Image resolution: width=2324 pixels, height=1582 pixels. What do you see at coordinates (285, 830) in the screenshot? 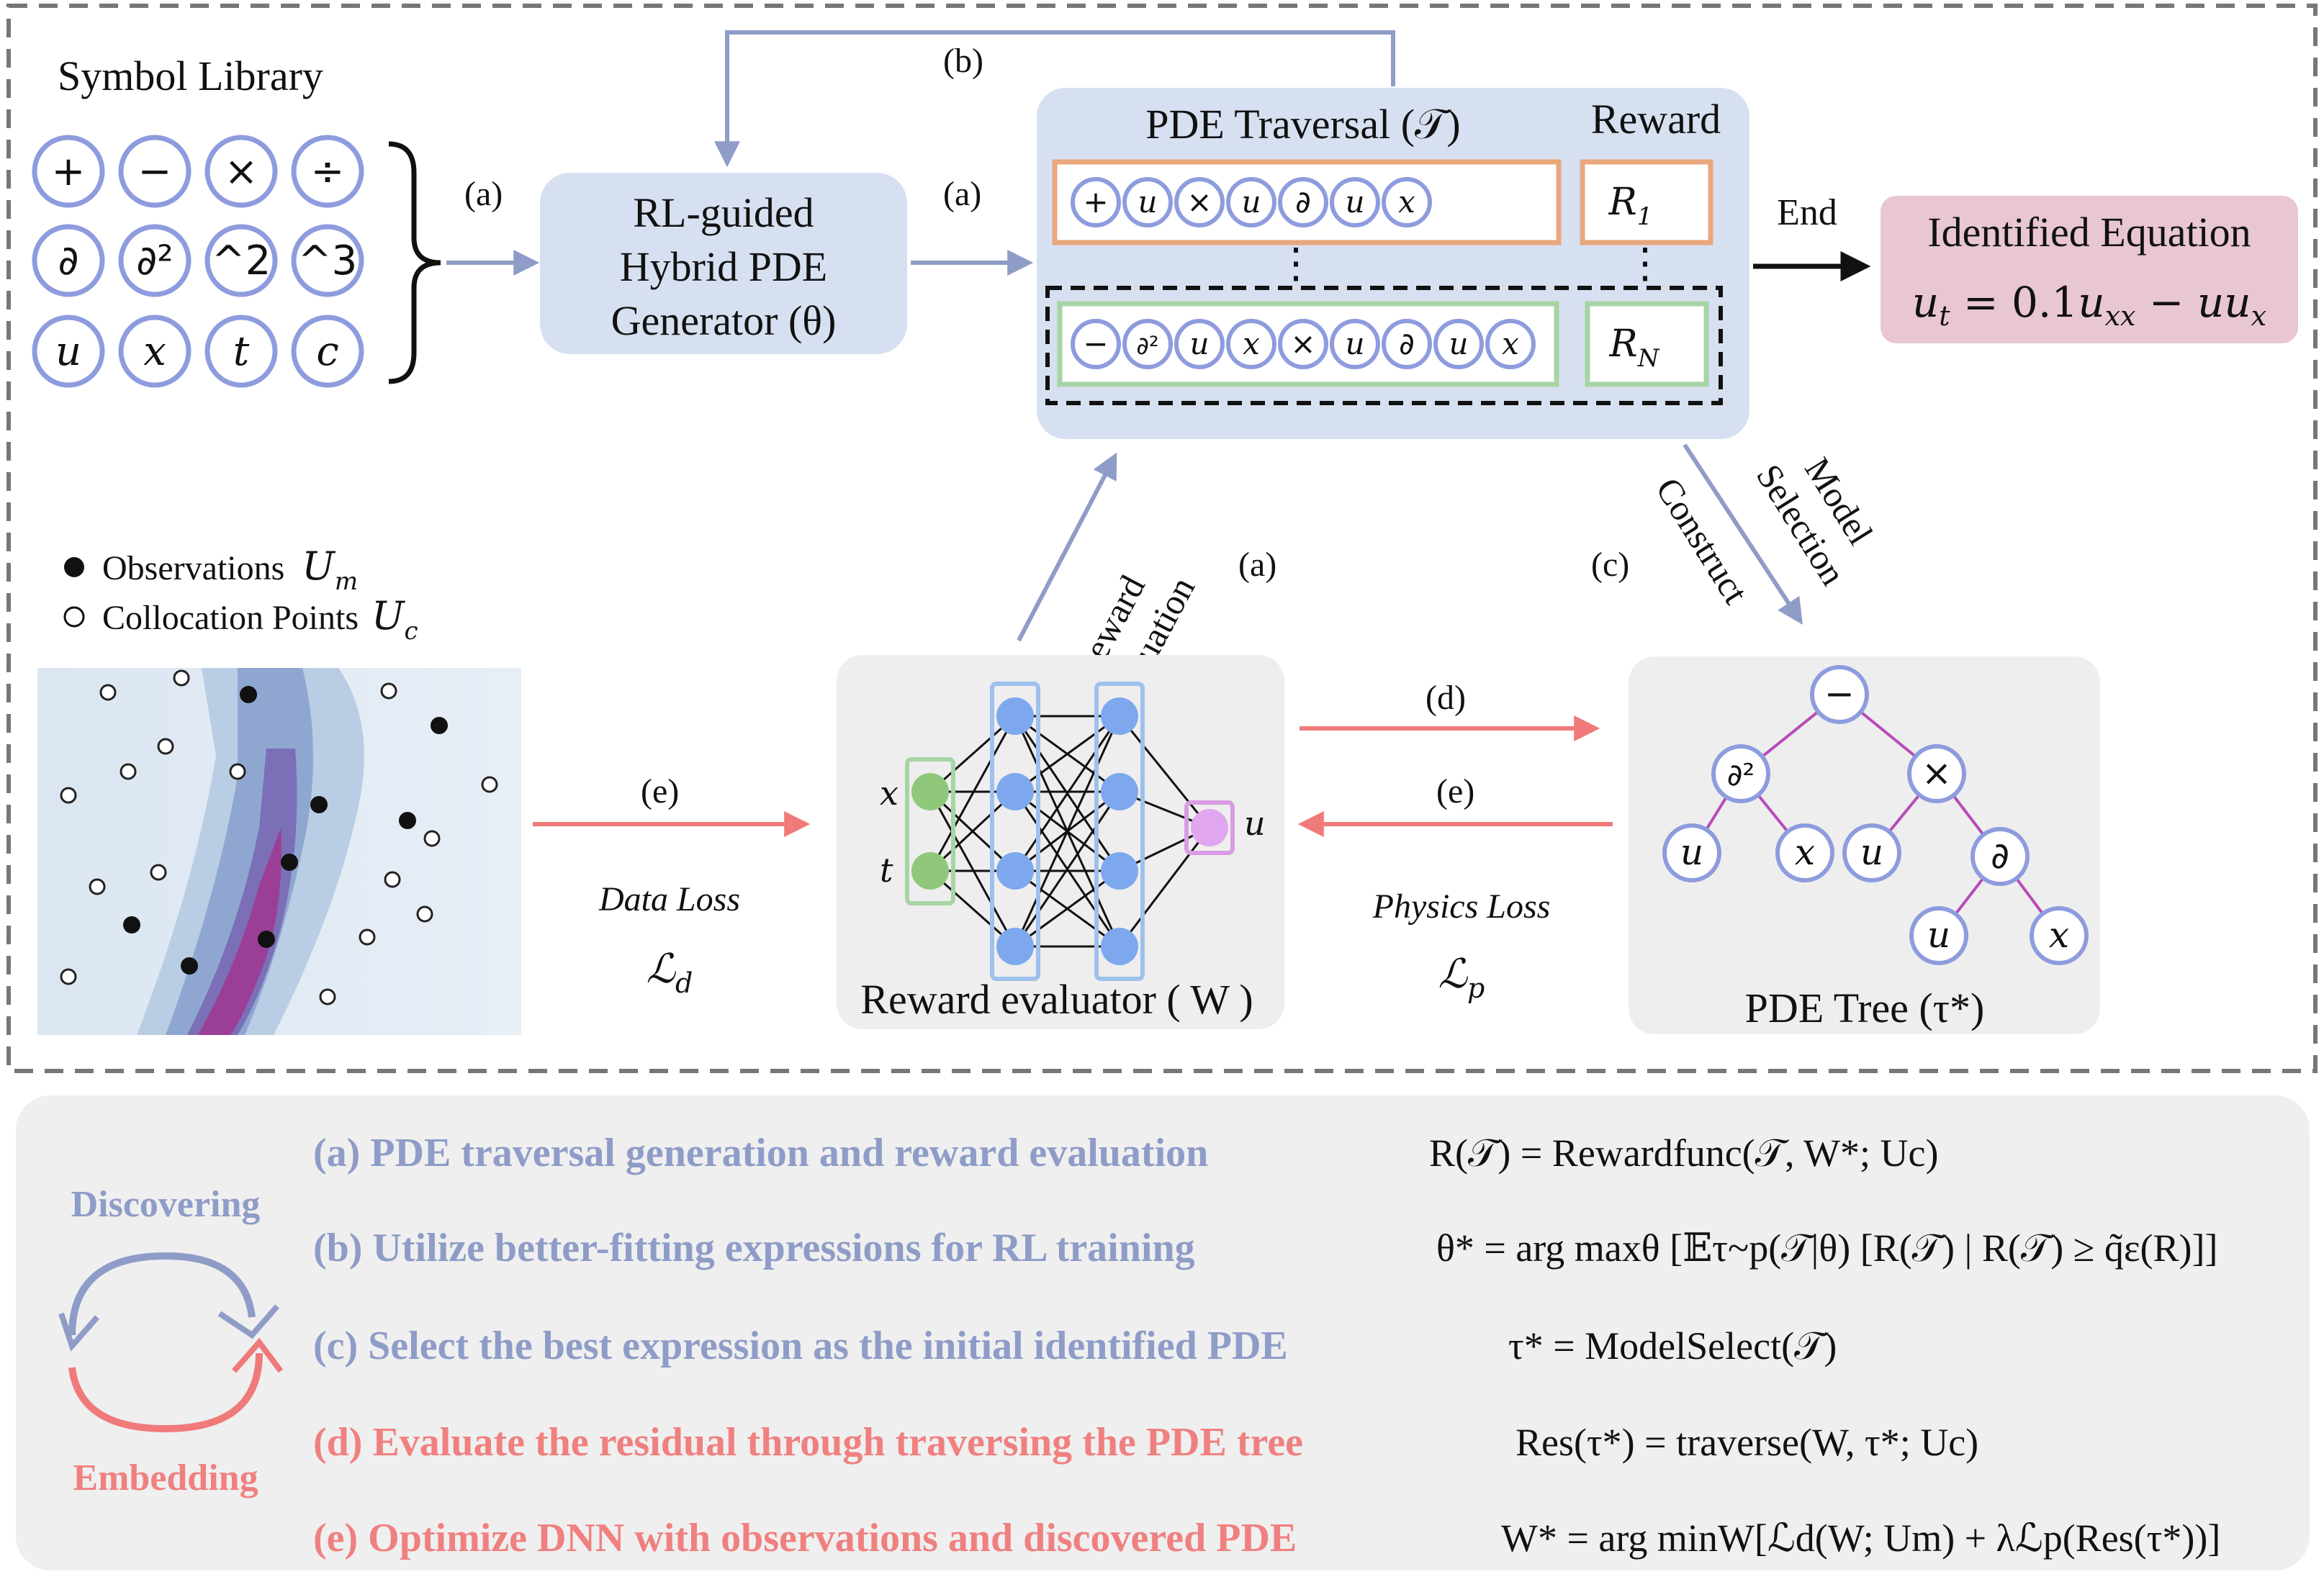
I see `observation-points` at bounding box center [285, 830].